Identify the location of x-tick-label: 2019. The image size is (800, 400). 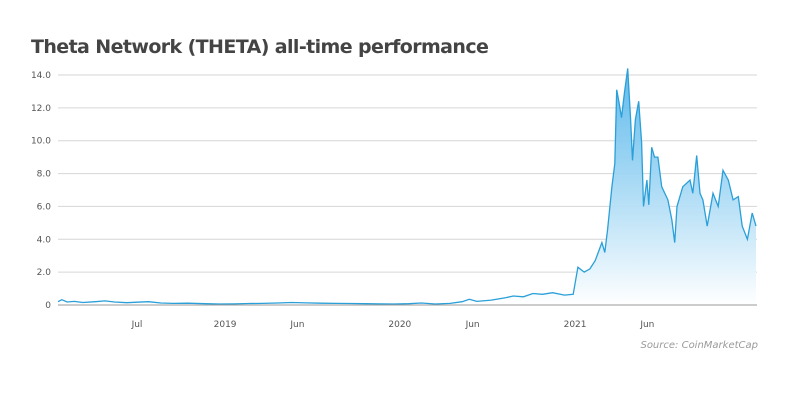
(225, 325).